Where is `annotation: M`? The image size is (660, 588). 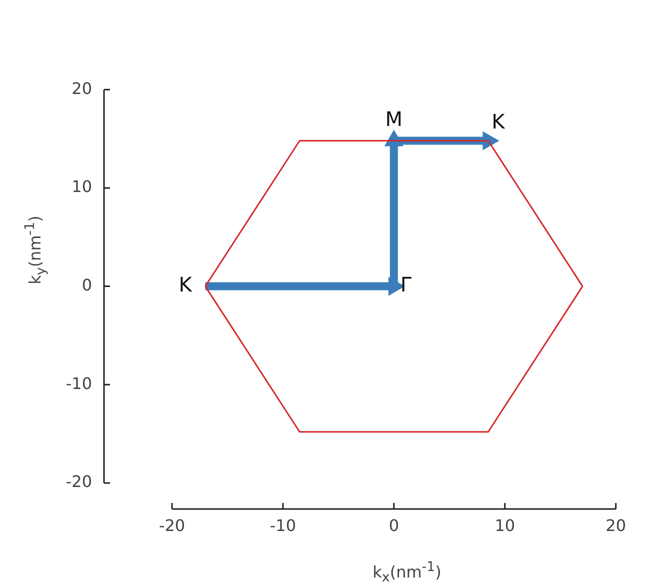
annotation: M is located at coordinates (394, 118).